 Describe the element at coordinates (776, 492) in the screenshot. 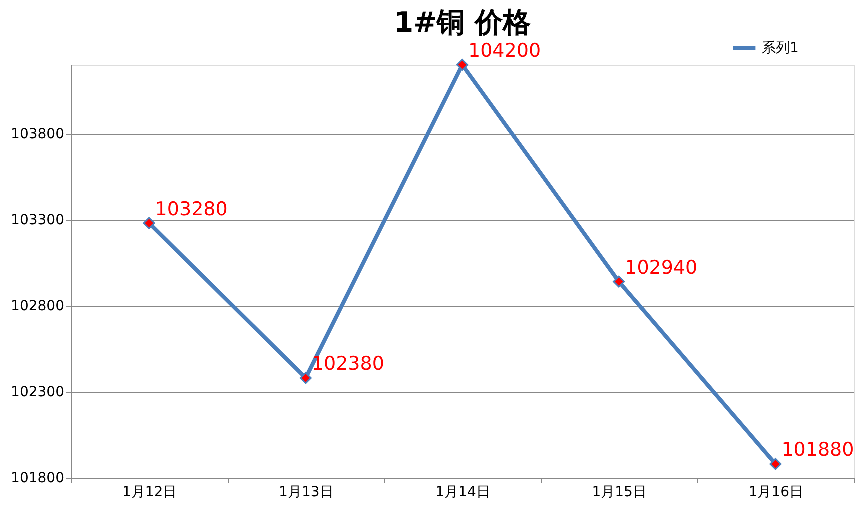

I see `x-tick-label: 1月16日` at that location.